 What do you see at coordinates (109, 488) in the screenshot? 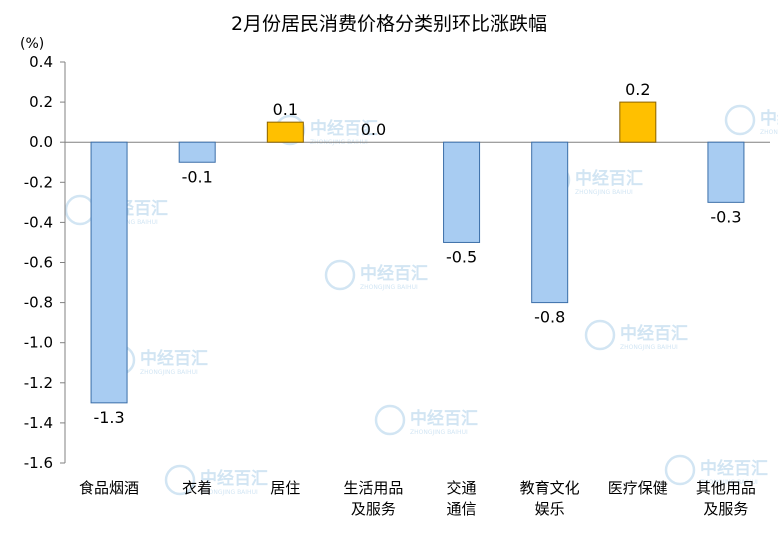
I see `x-category-label: 食品烟酒` at bounding box center [109, 488].